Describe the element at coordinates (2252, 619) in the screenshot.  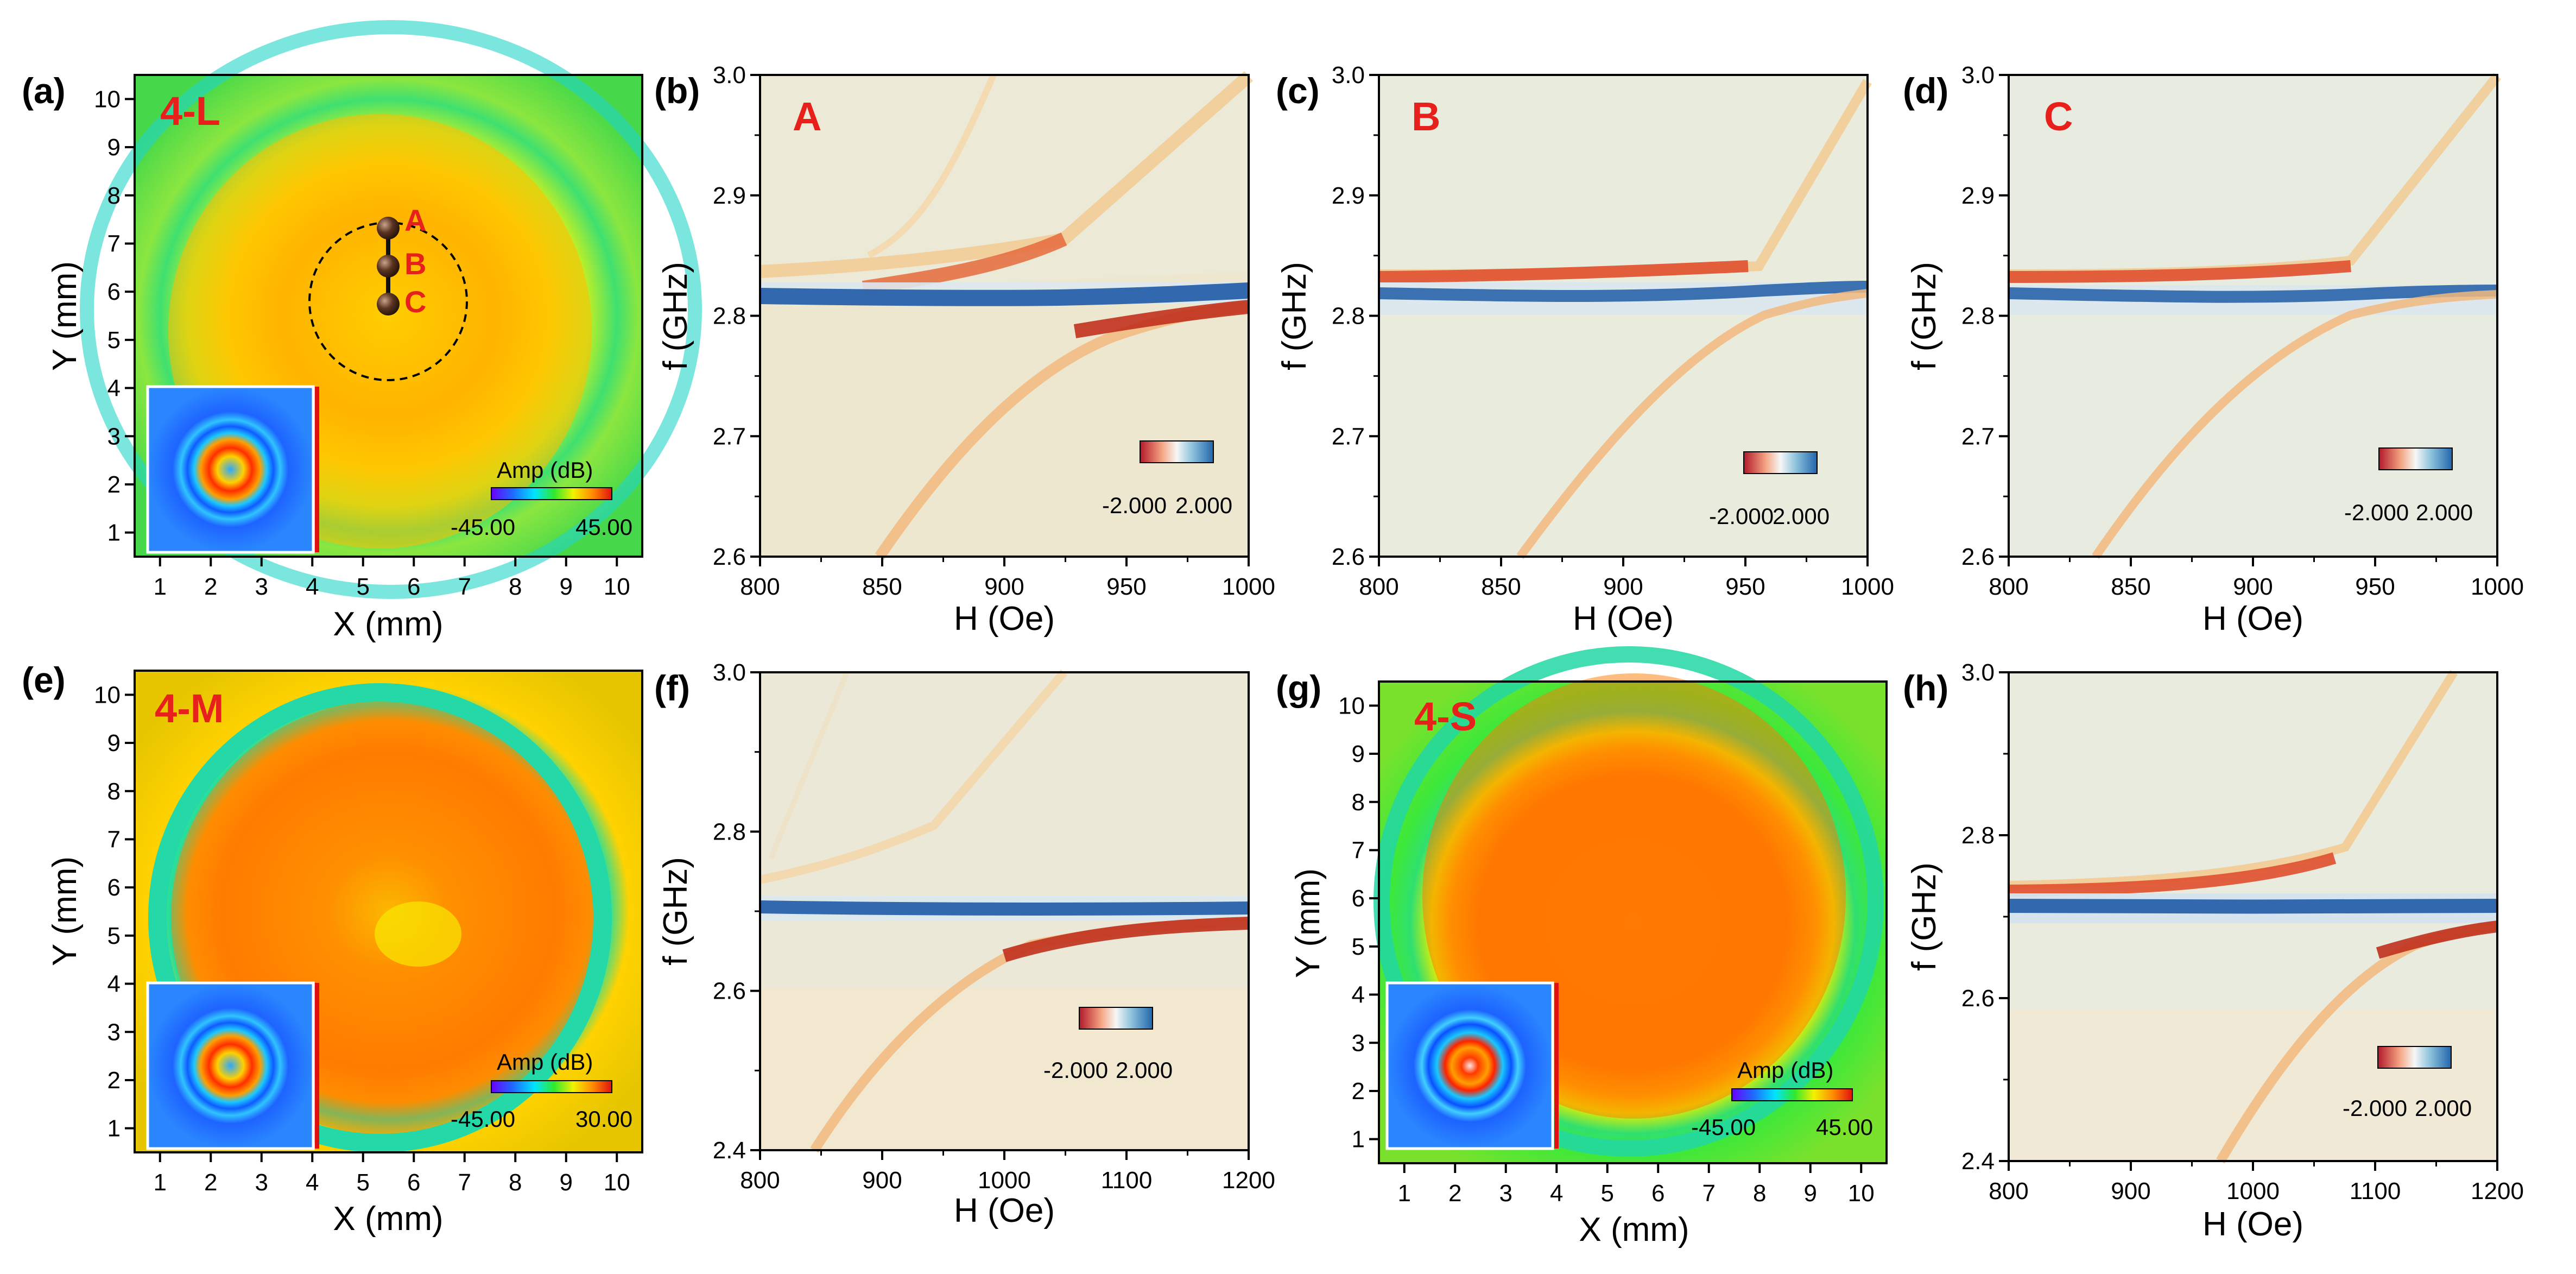
I see `panel-d-x-axis-label: H (Oe)` at that location.